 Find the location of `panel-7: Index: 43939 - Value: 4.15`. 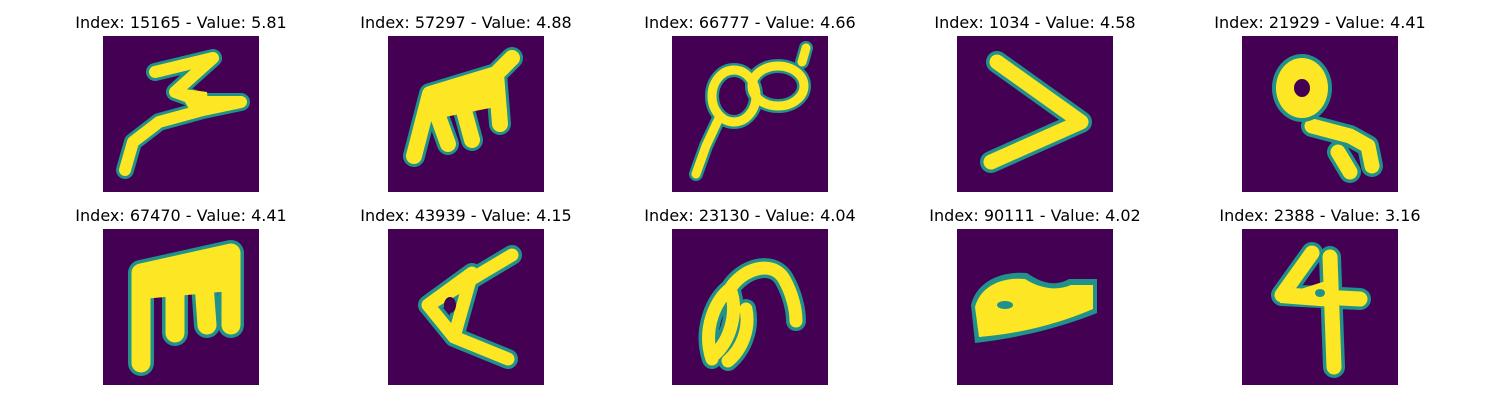

panel-7: Index: 43939 - Value: 4.15 is located at coordinates (466, 295).